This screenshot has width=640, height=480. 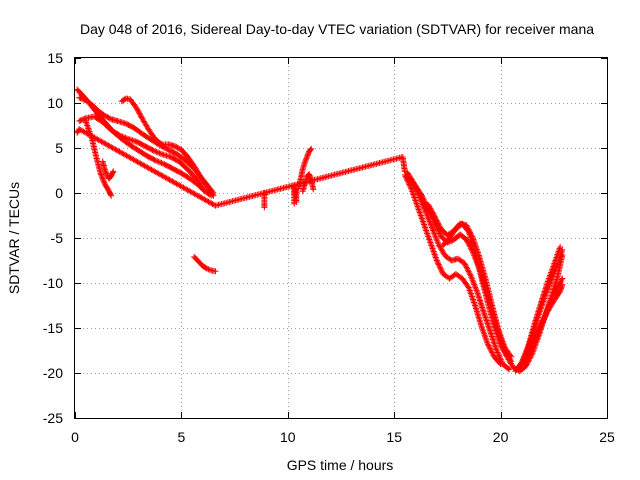 I want to click on series-arc-5d, so click(x=470, y=280).